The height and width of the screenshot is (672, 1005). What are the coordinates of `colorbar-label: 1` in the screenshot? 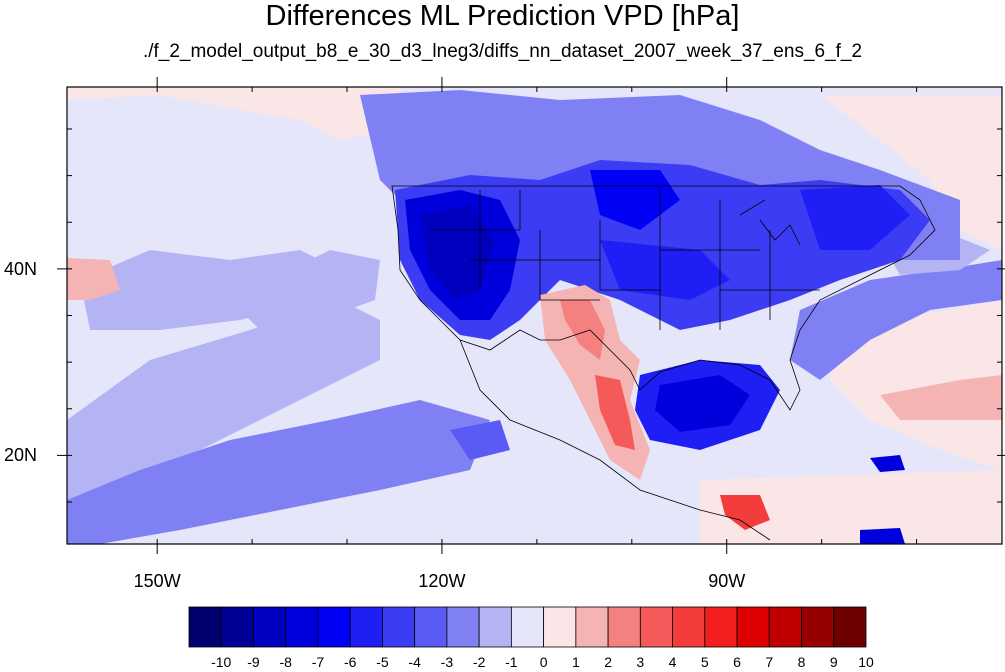 It's located at (575, 662).